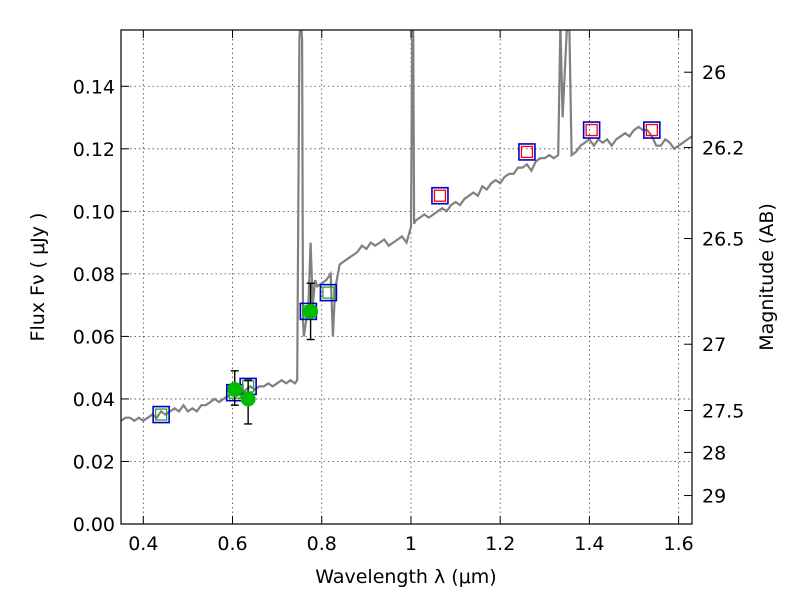  What do you see at coordinates (94, 275) in the screenshot?
I see `y-tick-label: 0.08` at bounding box center [94, 275].